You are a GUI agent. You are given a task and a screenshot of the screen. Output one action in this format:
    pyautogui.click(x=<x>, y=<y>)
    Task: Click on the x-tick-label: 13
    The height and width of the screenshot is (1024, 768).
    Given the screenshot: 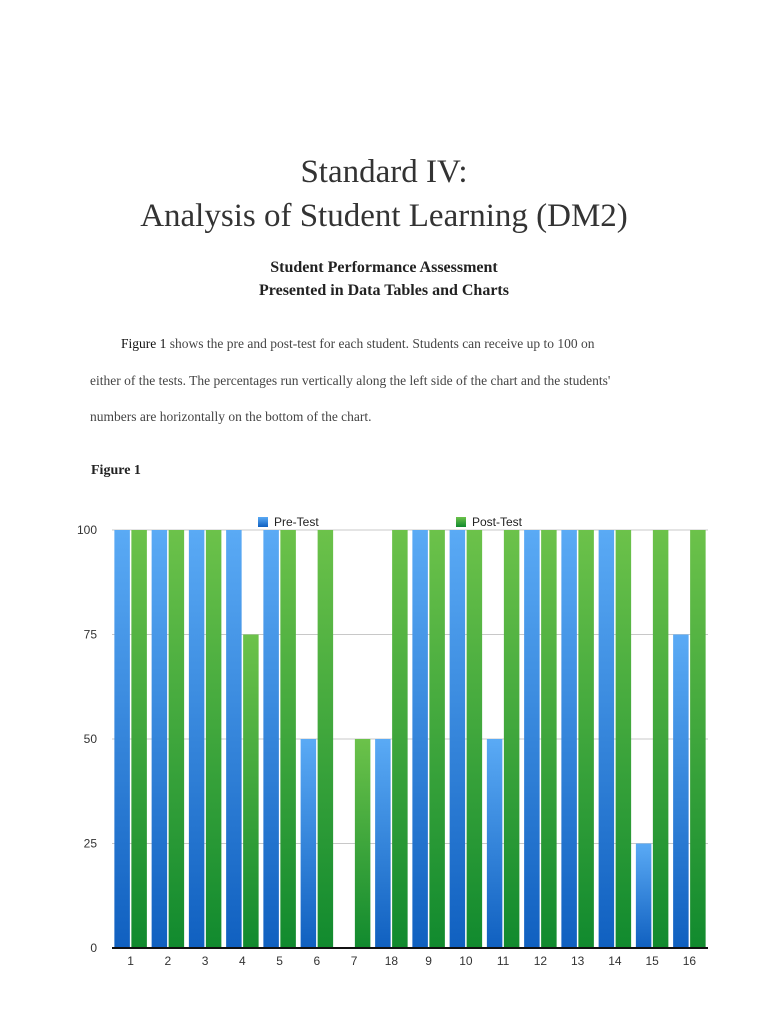 What is the action you would take?
    pyautogui.click(x=578, y=961)
    